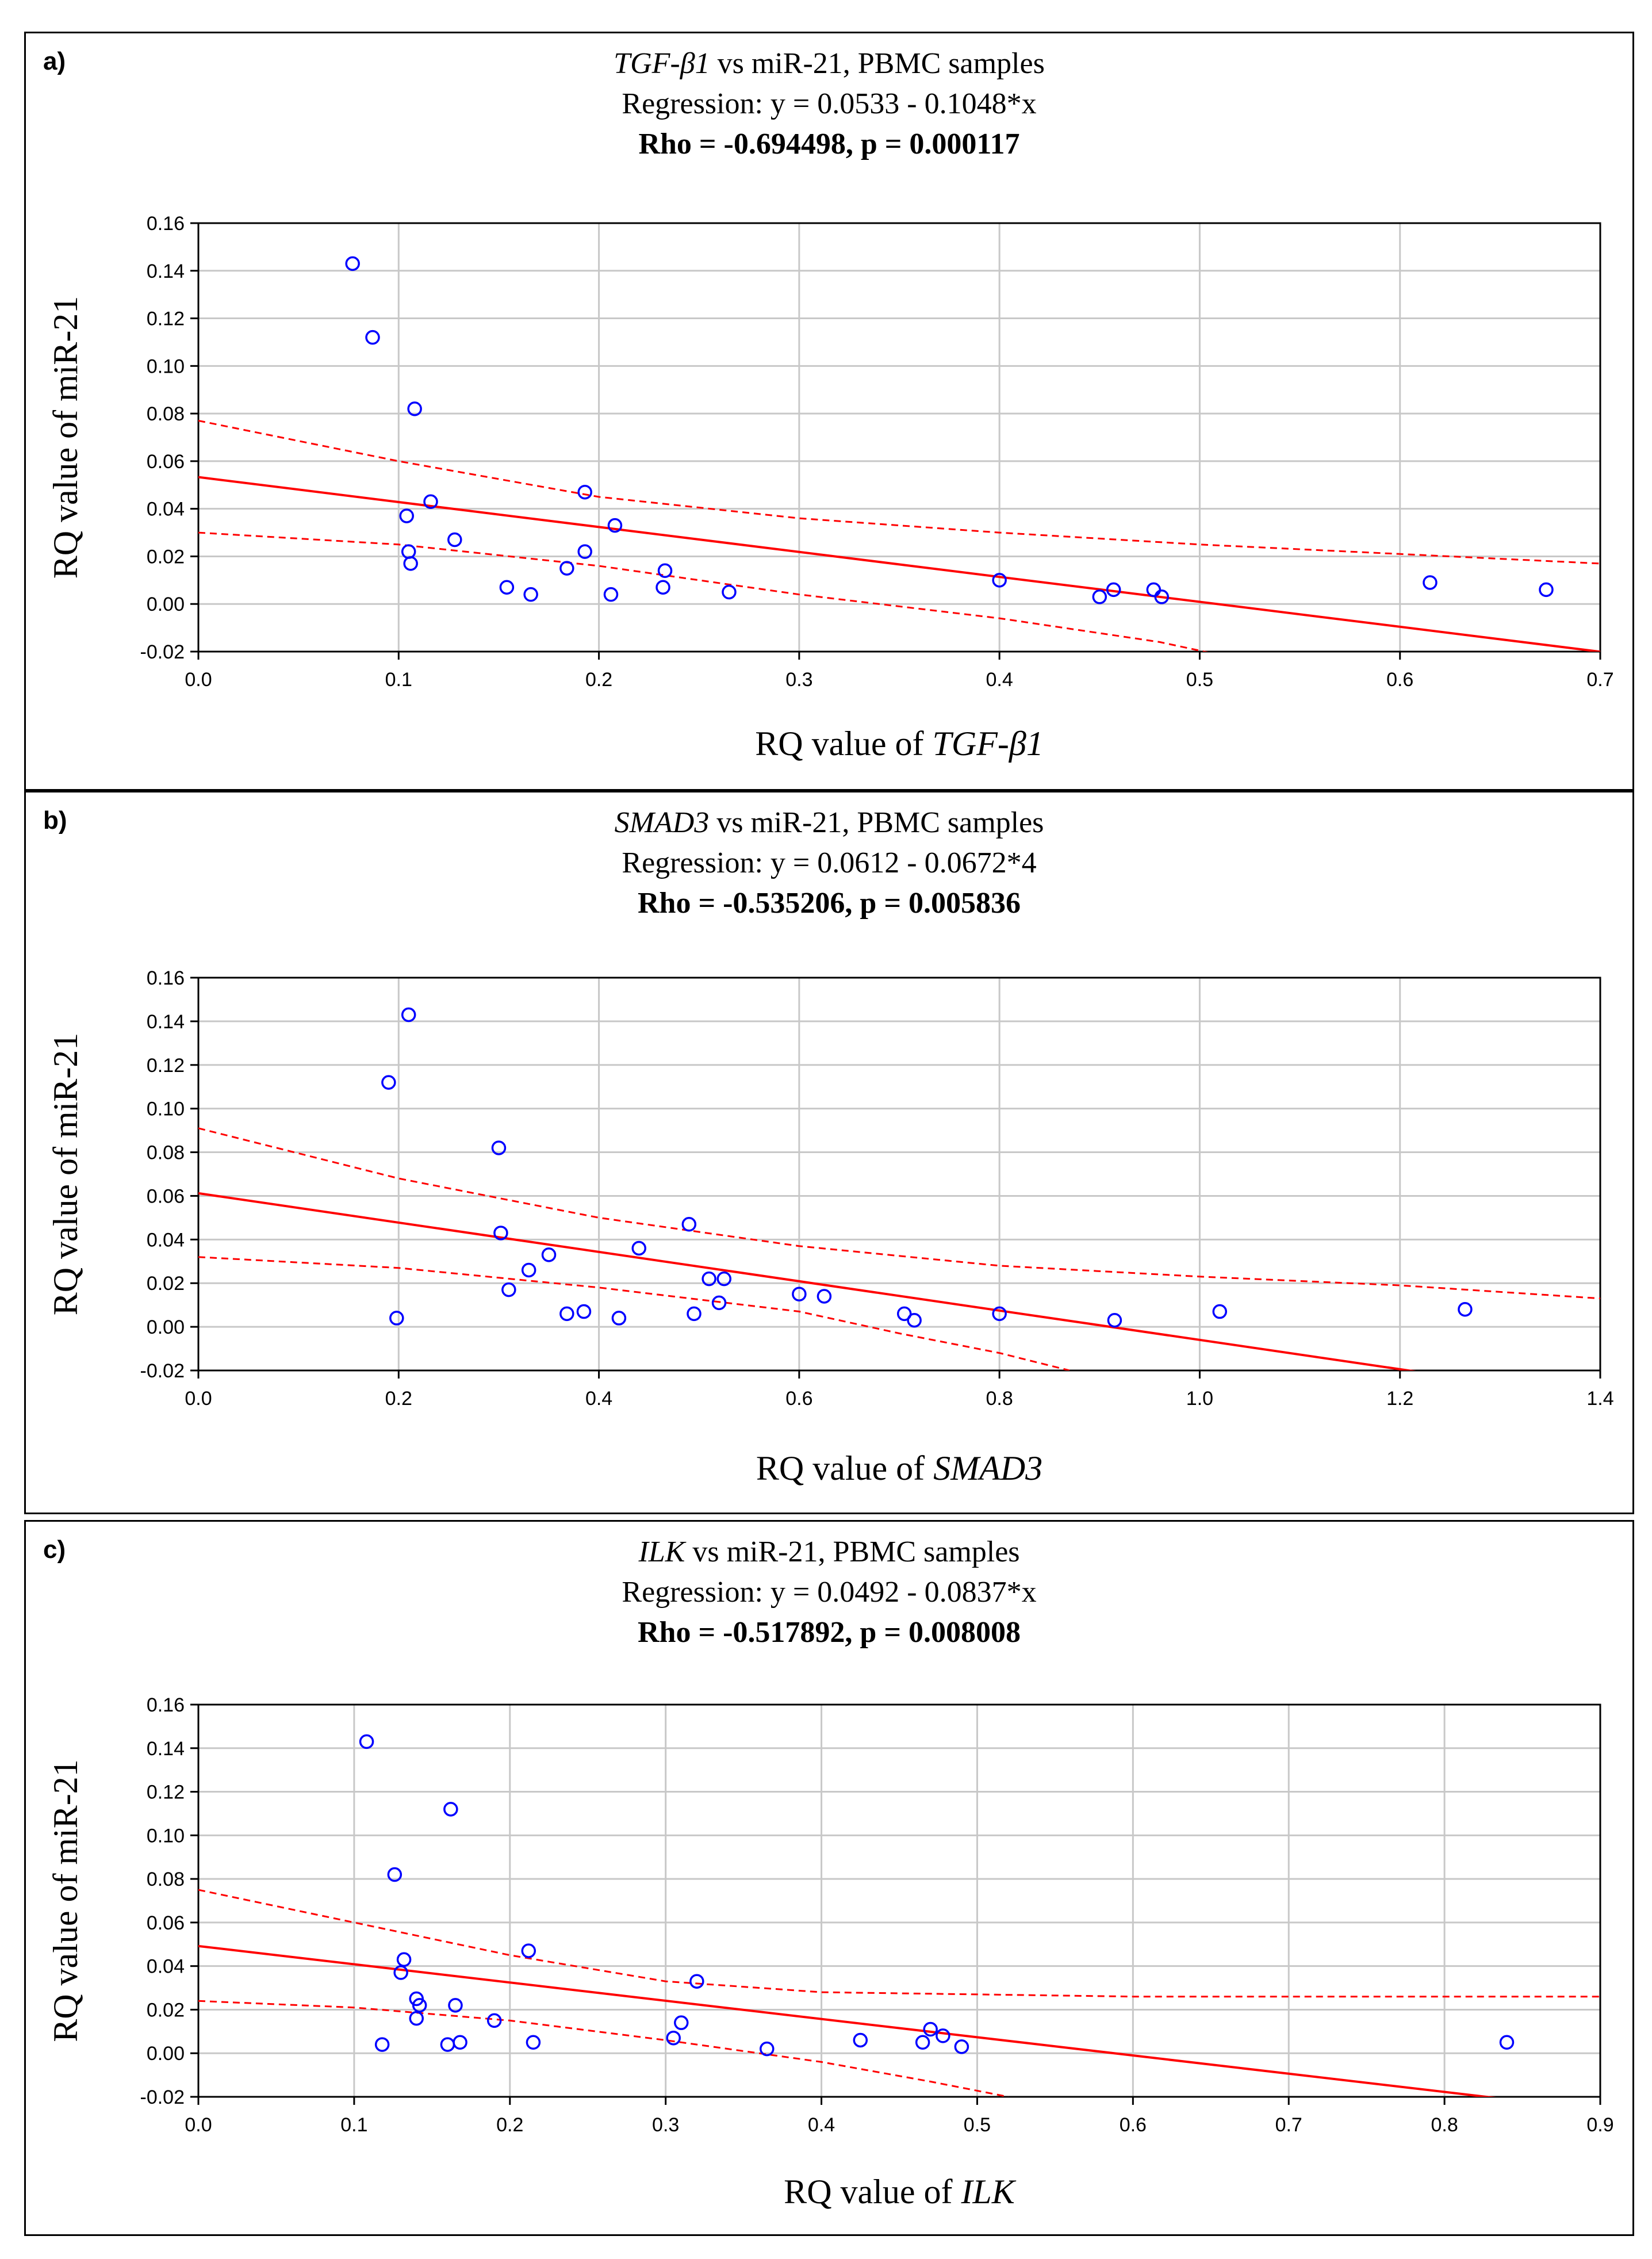 Image resolution: width=1652 pixels, height=2259 pixels. Describe the element at coordinates (829, 1552) in the screenshot. I see `chart-title: ILK vs miR-21, PBMC samples` at that location.